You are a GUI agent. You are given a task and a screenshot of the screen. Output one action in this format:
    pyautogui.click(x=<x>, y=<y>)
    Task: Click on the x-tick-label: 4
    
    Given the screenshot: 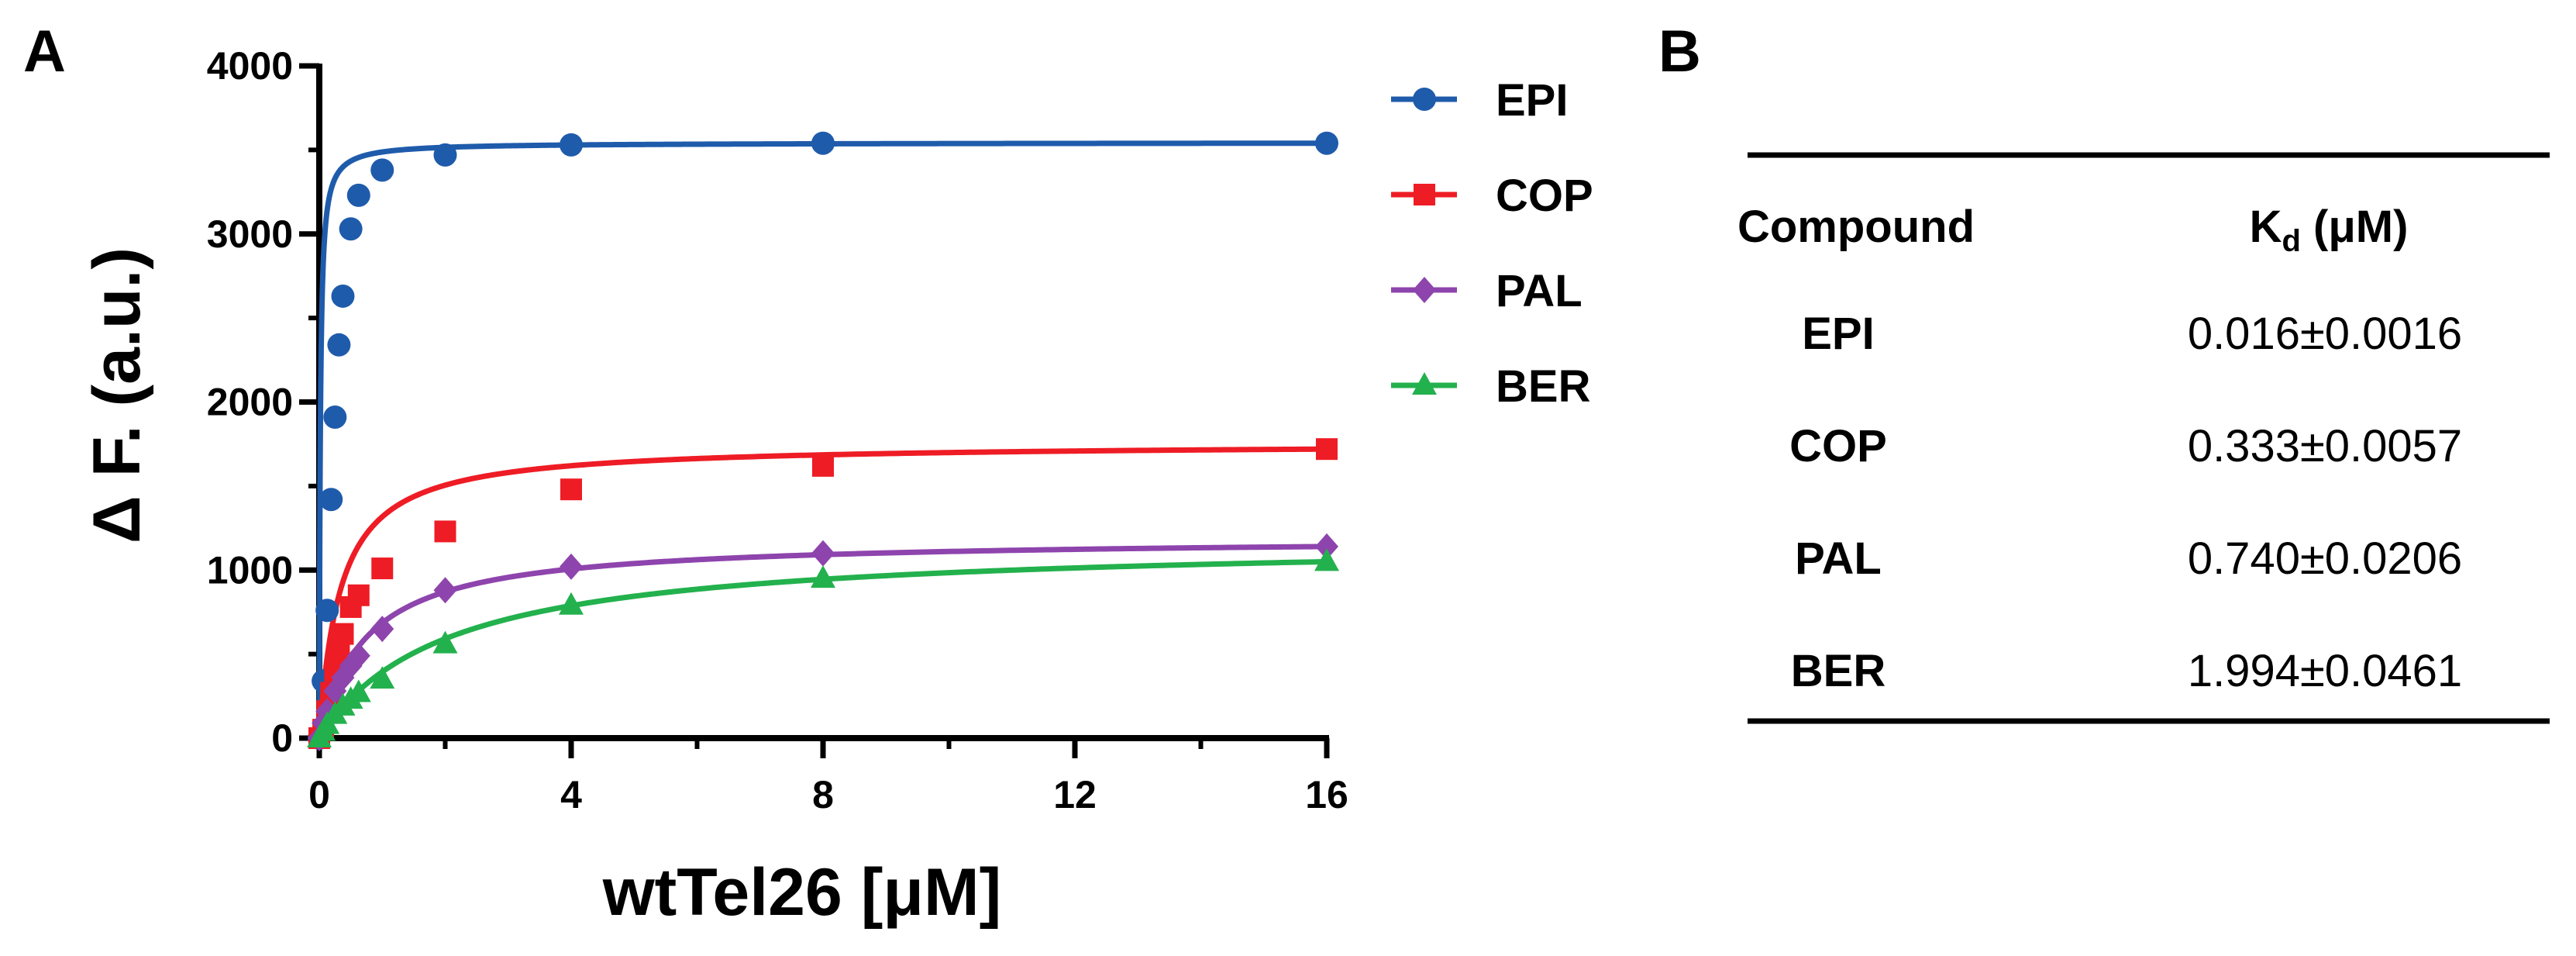 What is the action you would take?
    pyautogui.click(x=571, y=795)
    